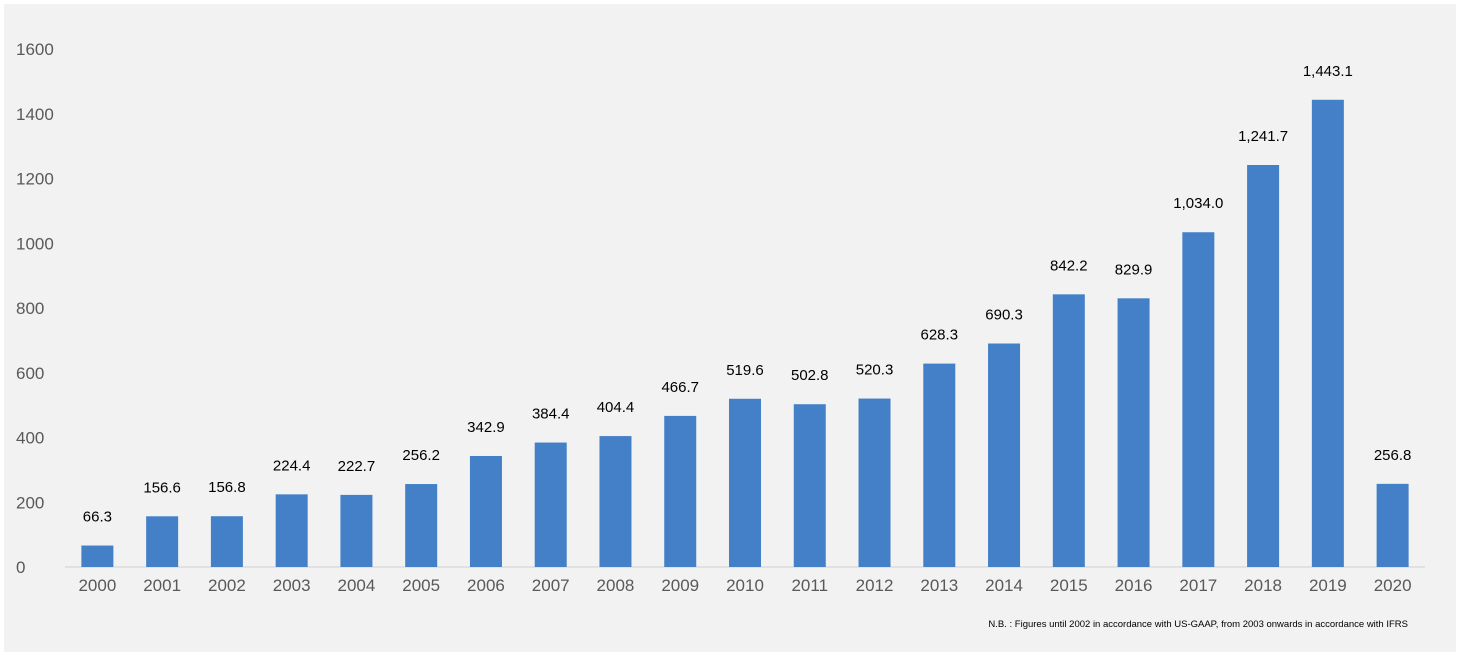  Describe the element at coordinates (357, 466) in the screenshot. I see `data-label: 222.7` at that location.